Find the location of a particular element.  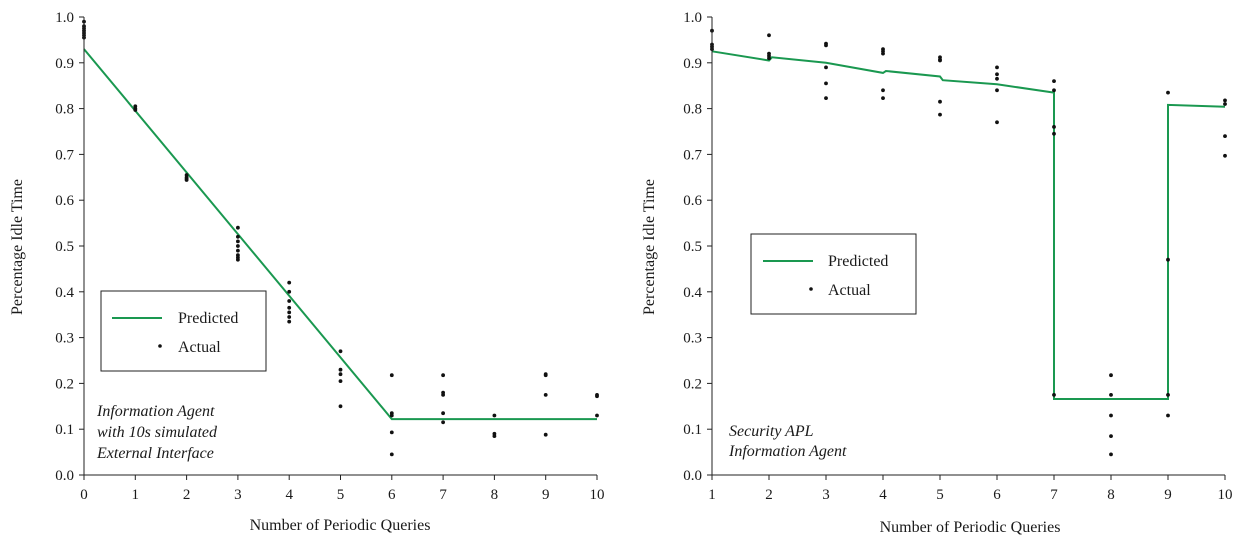

right-annotation-line-2: Information Agent is located at coordinates (787, 451).